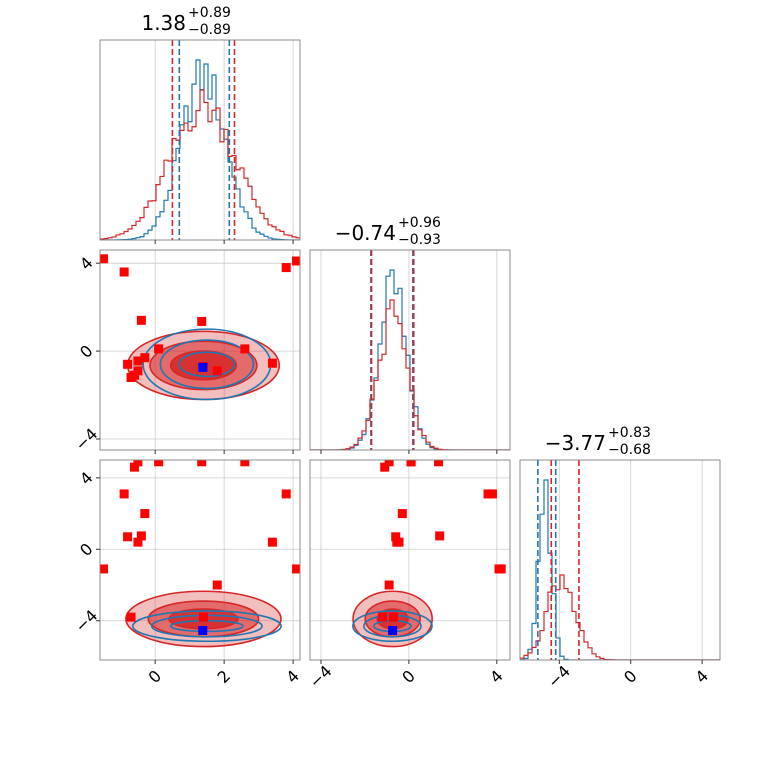 Image resolution: width=760 pixels, height=760 pixels. What do you see at coordinates (209, 13) in the screenshot?
I see `title-plus-0: +0.89` at bounding box center [209, 13].